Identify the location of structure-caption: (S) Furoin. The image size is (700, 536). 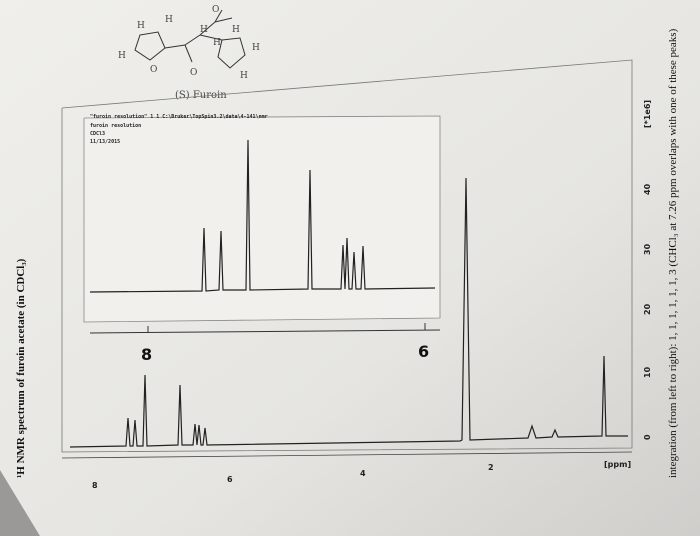
(201, 95).